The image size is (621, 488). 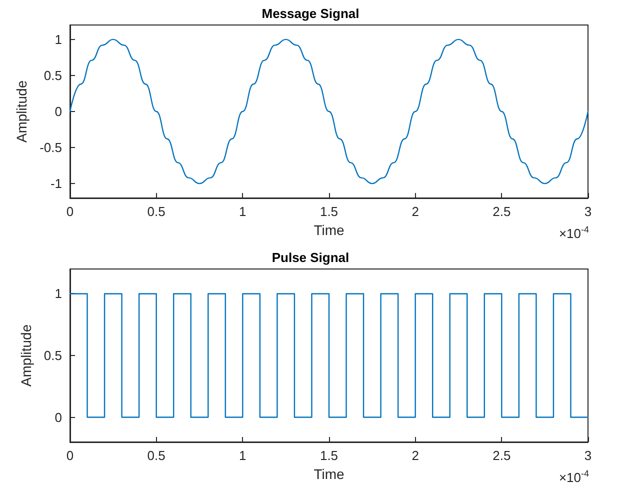 What do you see at coordinates (311, 257) in the screenshot?
I see `chart-title: Pulse Signal` at bounding box center [311, 257].